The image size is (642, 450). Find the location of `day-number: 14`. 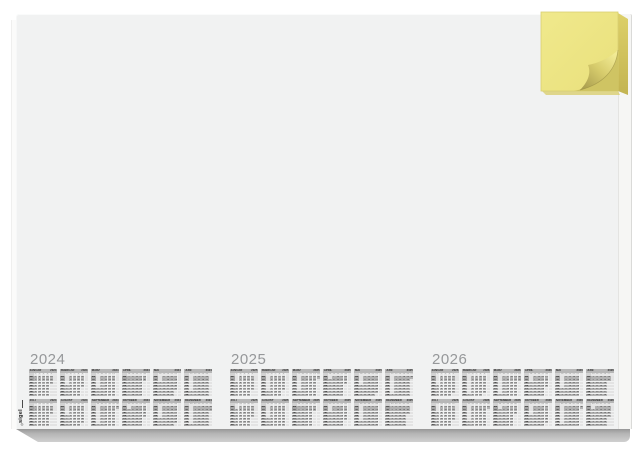

day-number: 14 is located at coordinates (105, 422).